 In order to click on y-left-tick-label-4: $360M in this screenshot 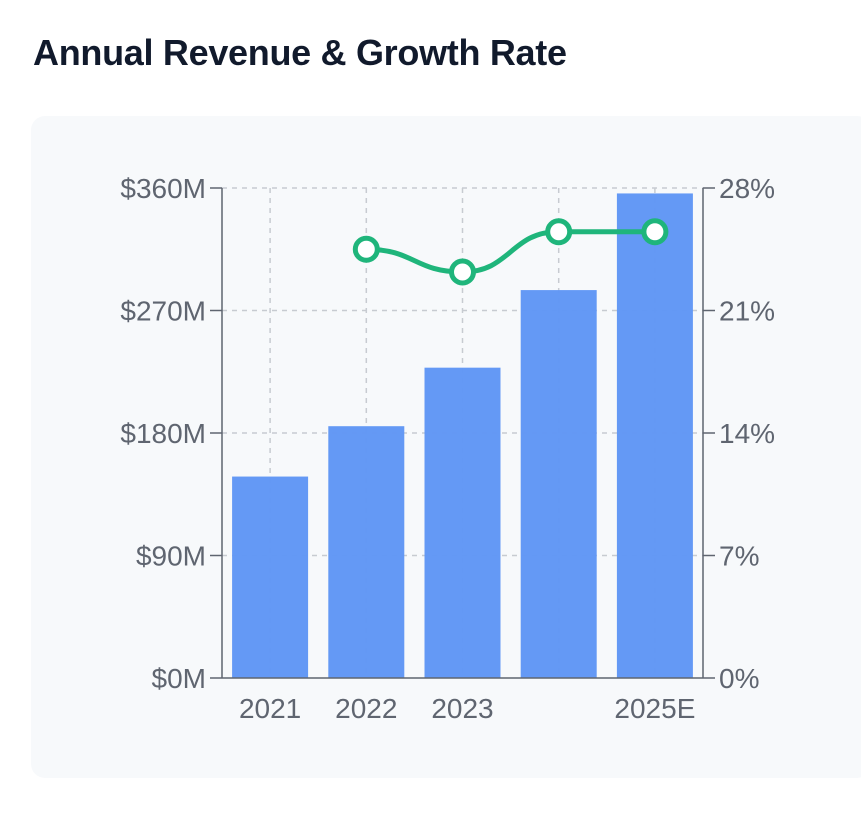, I will do `click(163, 188)`.